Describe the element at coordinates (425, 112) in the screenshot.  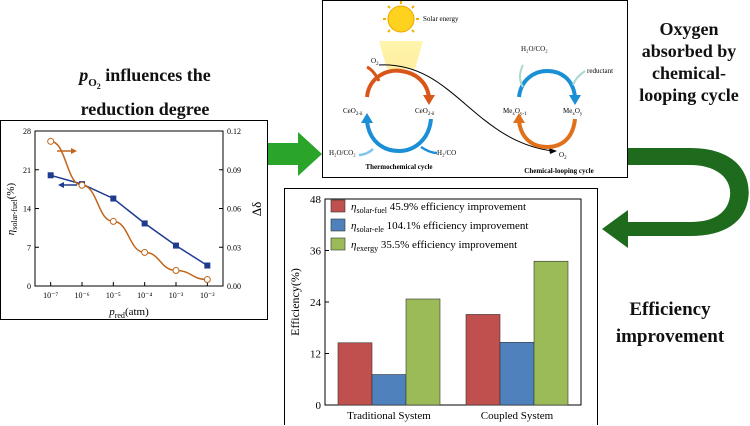
I see `ceo2-right-label: CeO2-δ` at that location.